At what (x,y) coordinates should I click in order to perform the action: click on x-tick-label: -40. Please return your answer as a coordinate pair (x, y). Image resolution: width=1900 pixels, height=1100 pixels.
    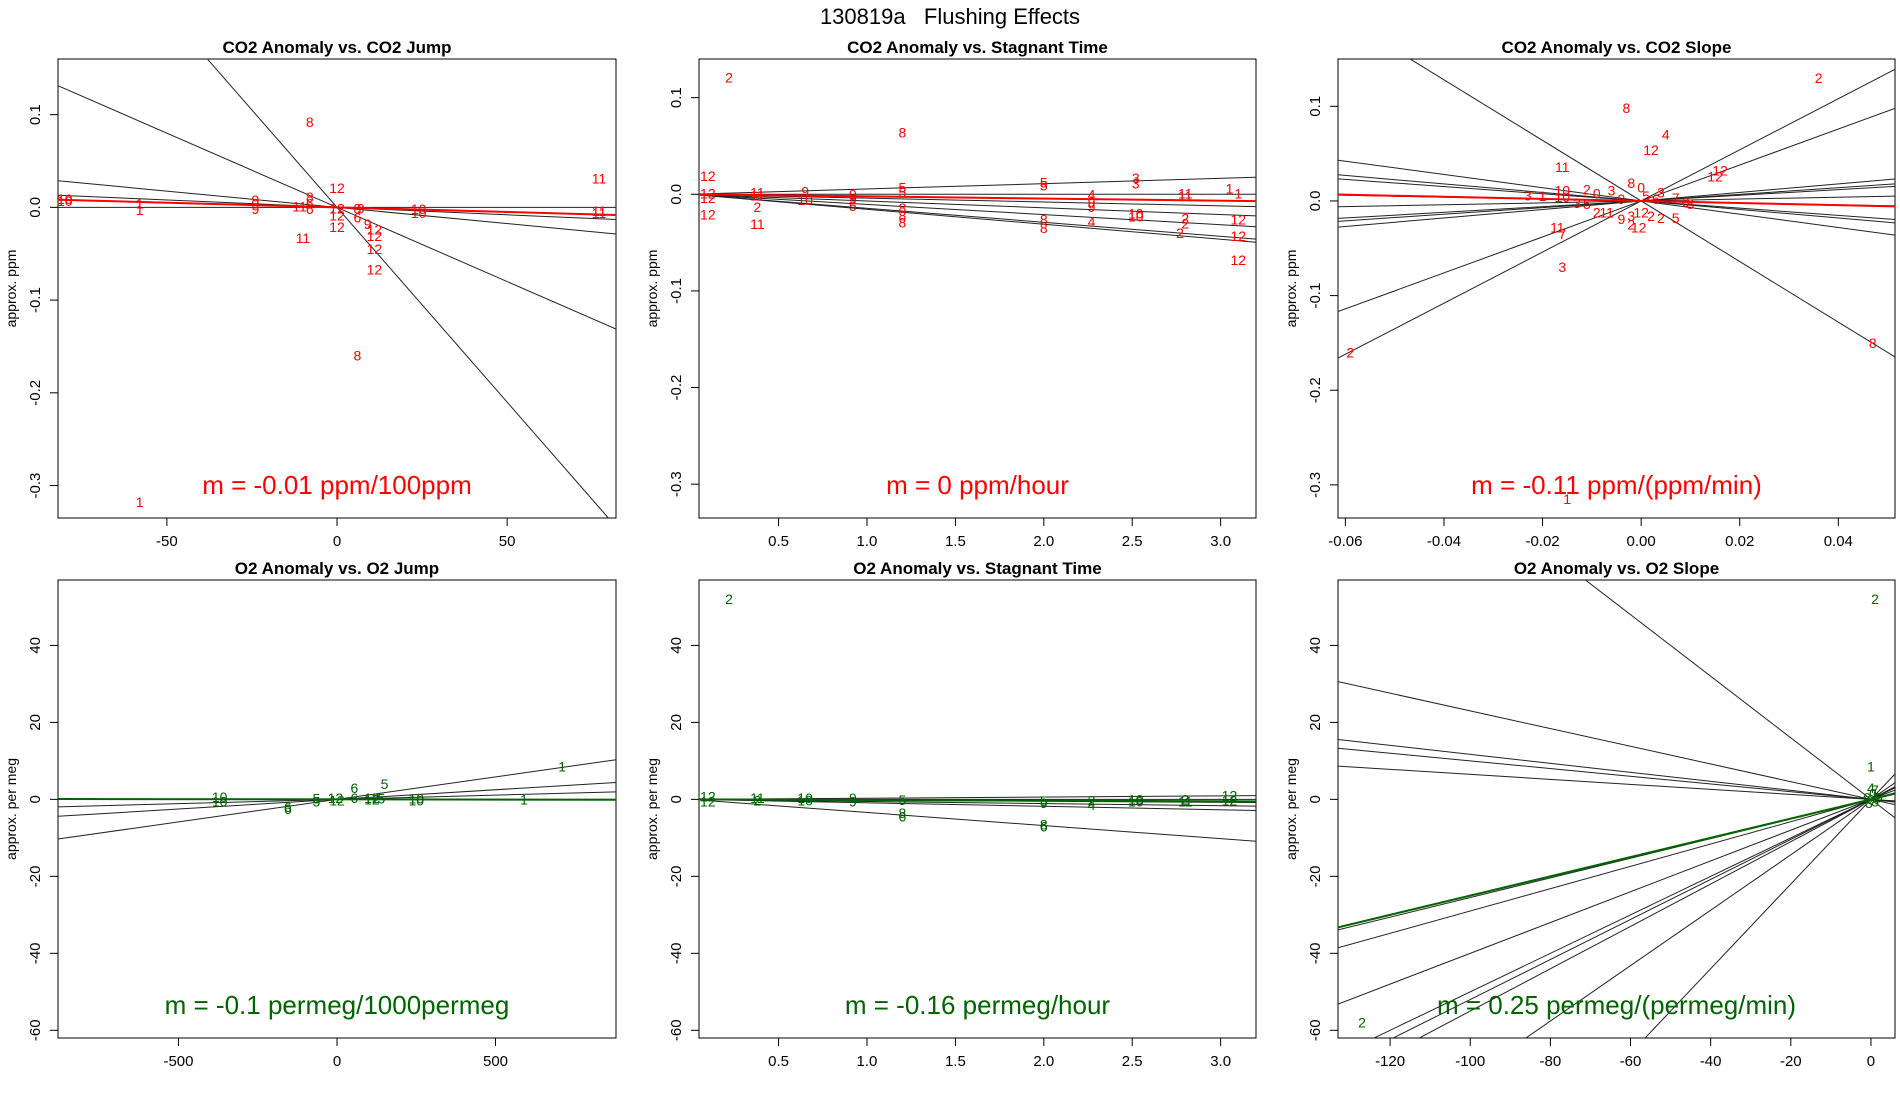
    Looking at the image, I should click on (1711, 1061).